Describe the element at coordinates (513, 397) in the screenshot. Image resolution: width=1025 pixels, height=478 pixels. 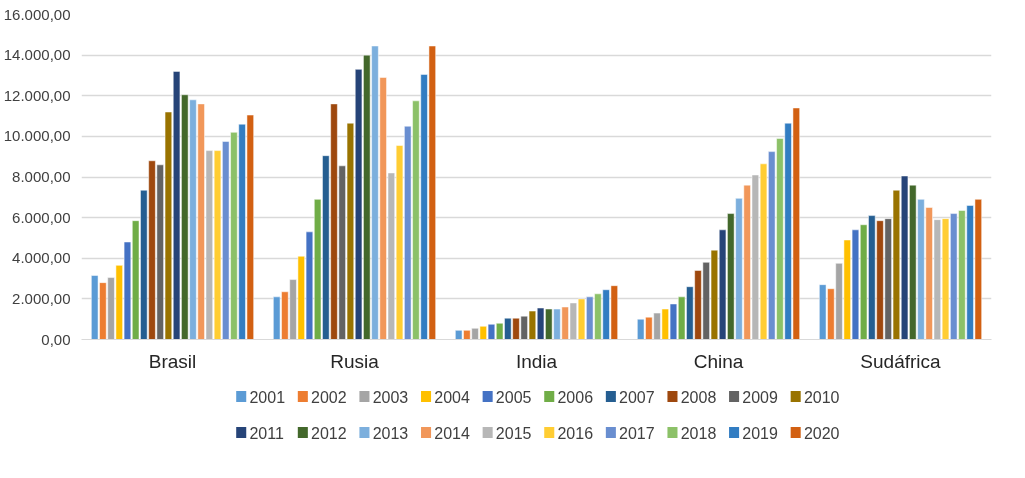
I see `legend-label: 2005` at that location.